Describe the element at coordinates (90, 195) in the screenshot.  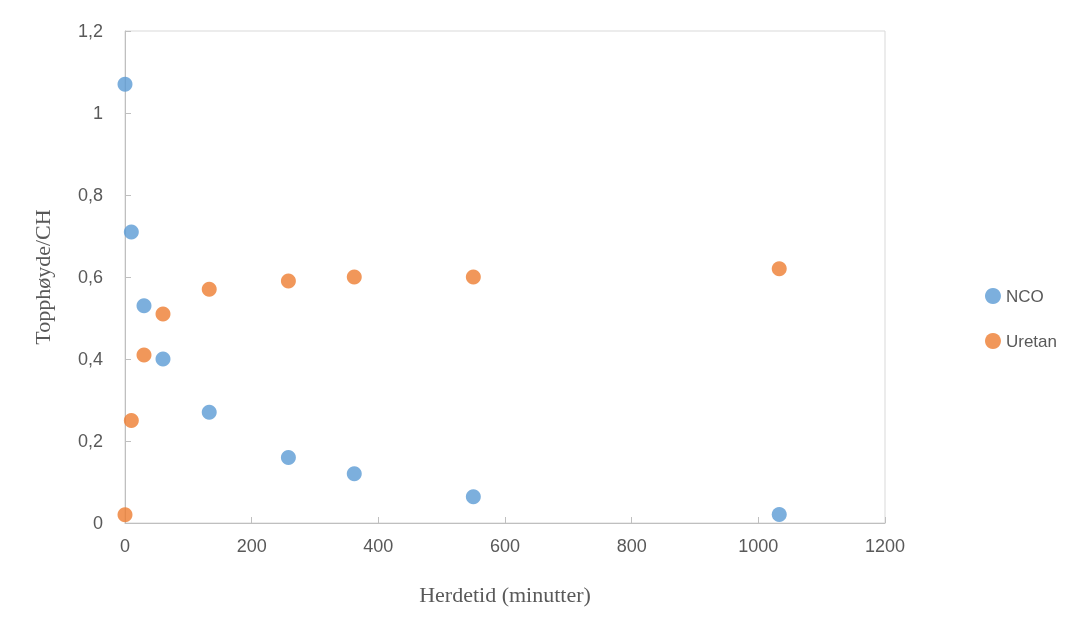
I see `y-tick-label: 0,8` at that location.